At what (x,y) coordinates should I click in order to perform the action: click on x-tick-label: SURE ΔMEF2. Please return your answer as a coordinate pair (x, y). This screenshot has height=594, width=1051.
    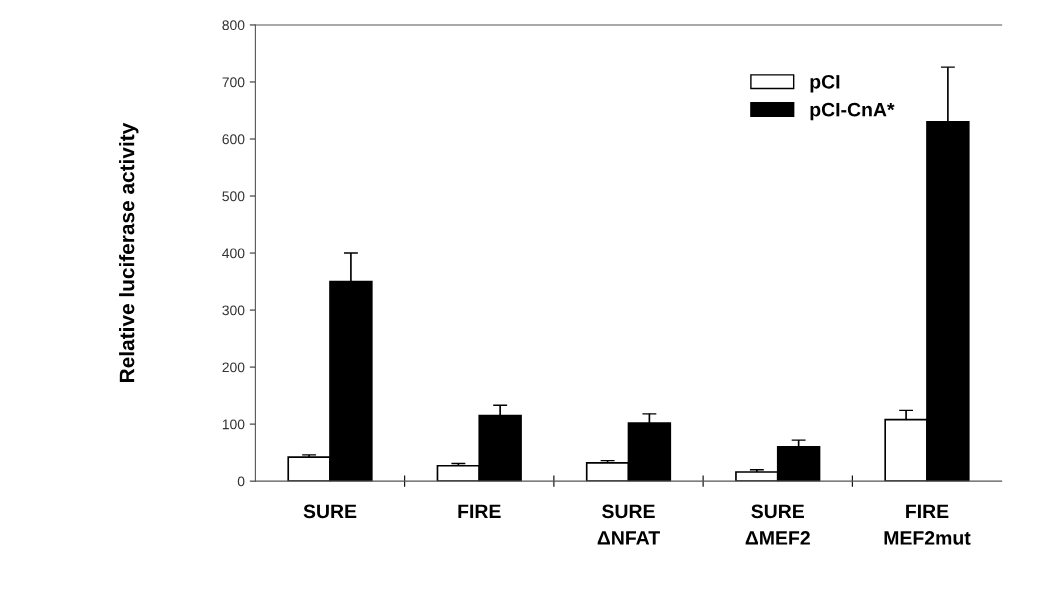
    Looking at the image, I should click on (777, 524).